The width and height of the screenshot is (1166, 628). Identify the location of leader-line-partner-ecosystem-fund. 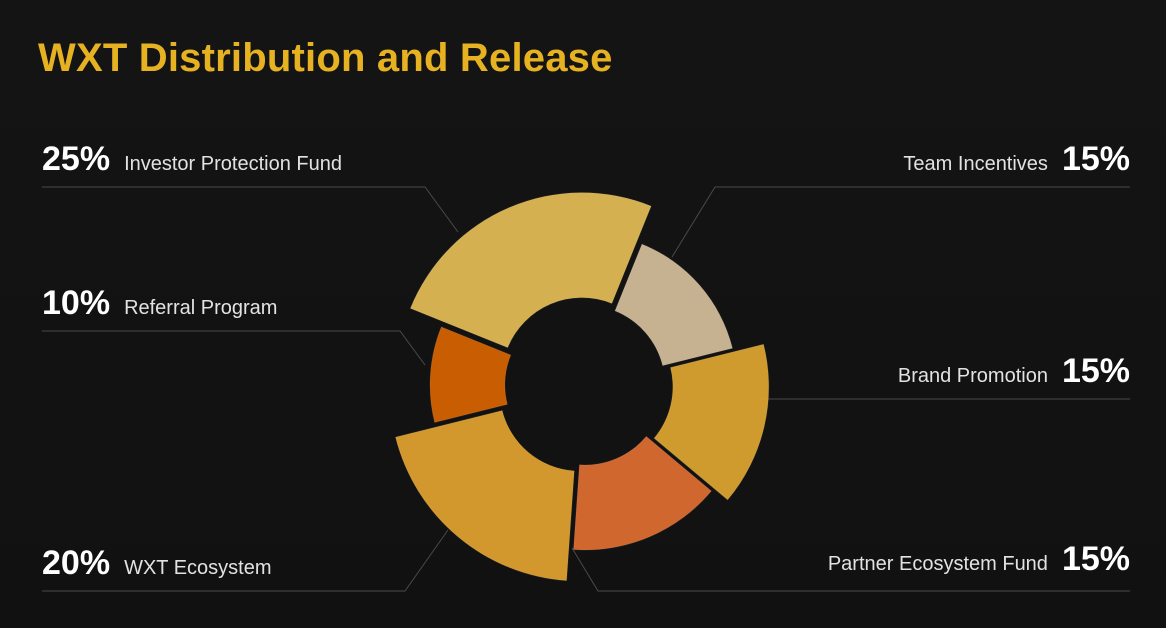
(850, 569).